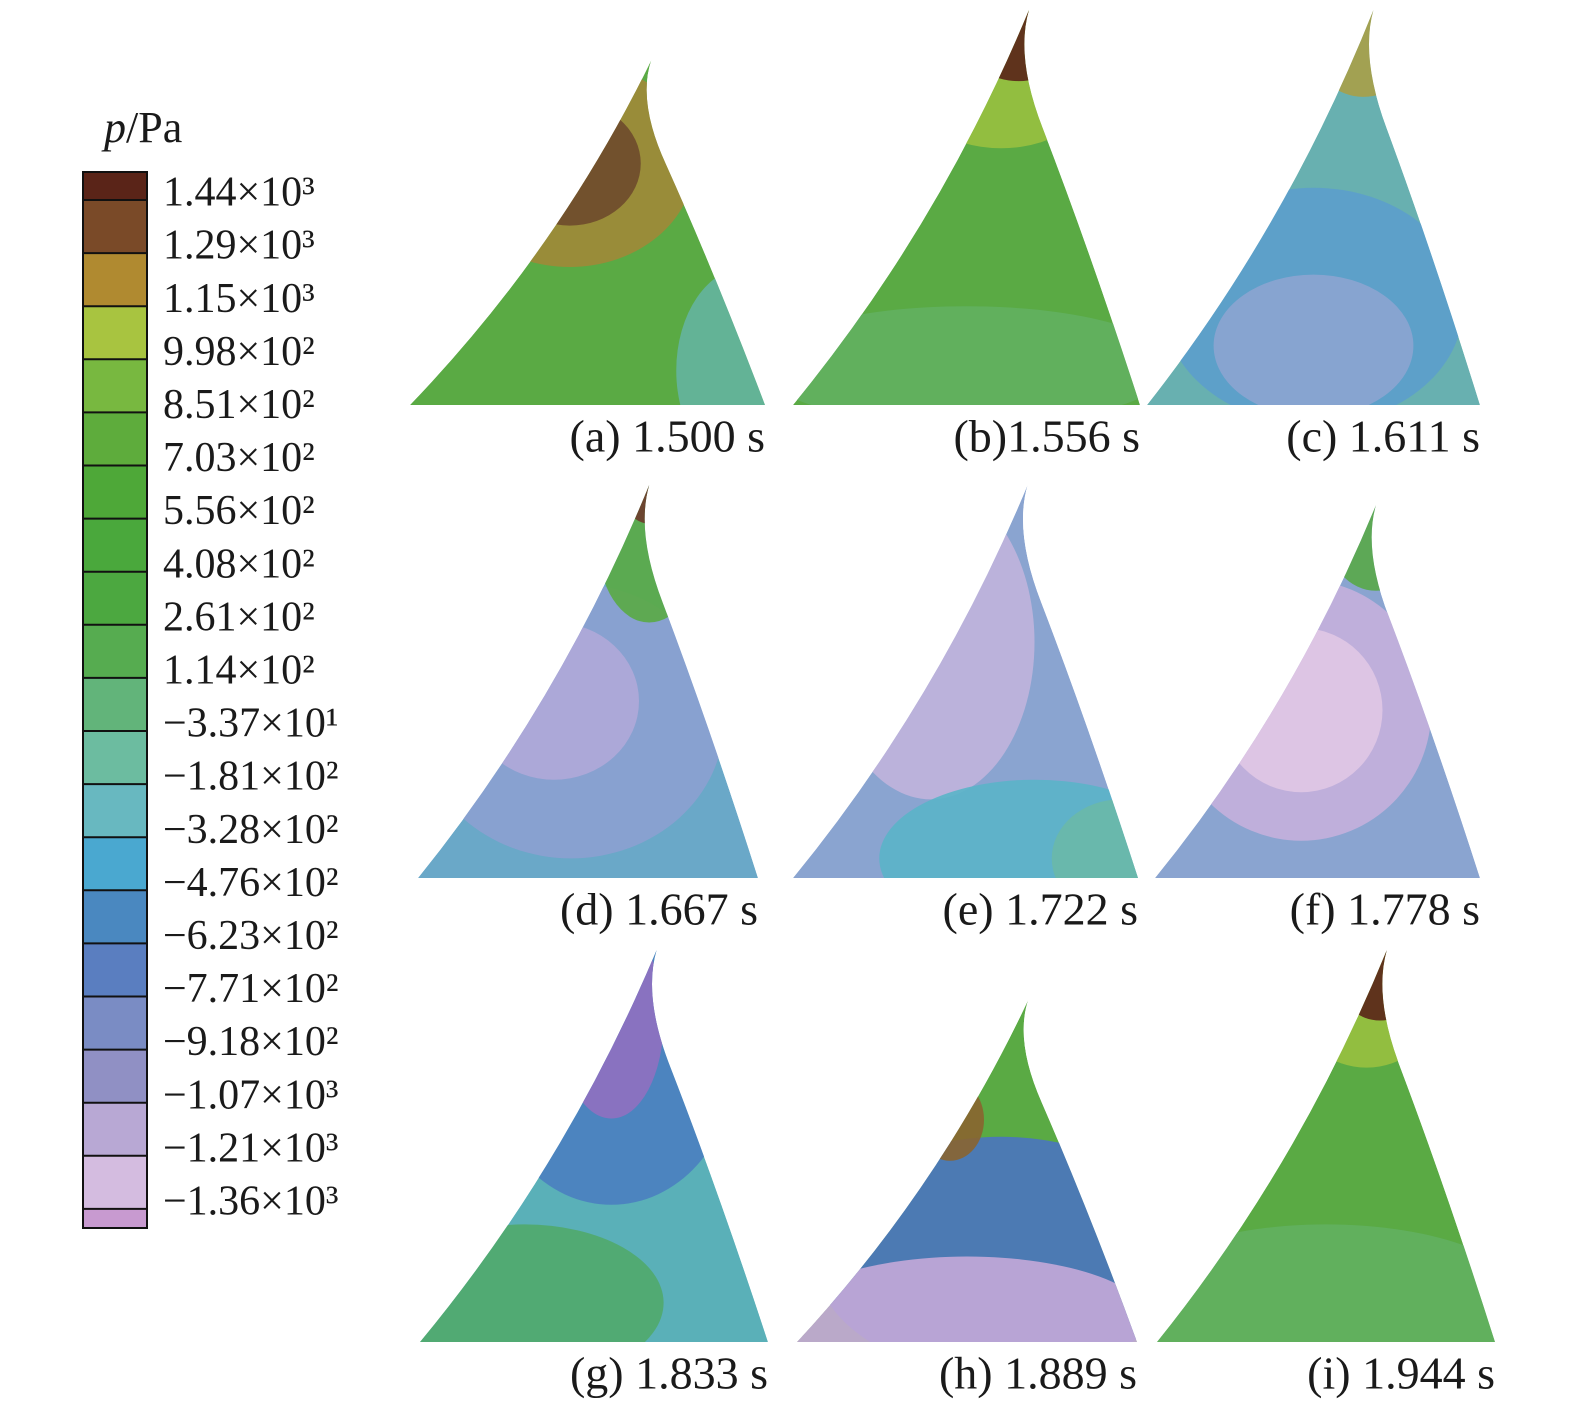 This screenshot has height=1417, width=1575. Describe the element at coordinates (250, 989) in the screenshot. I see `colorbar-label: −7.71×10²` at that location.